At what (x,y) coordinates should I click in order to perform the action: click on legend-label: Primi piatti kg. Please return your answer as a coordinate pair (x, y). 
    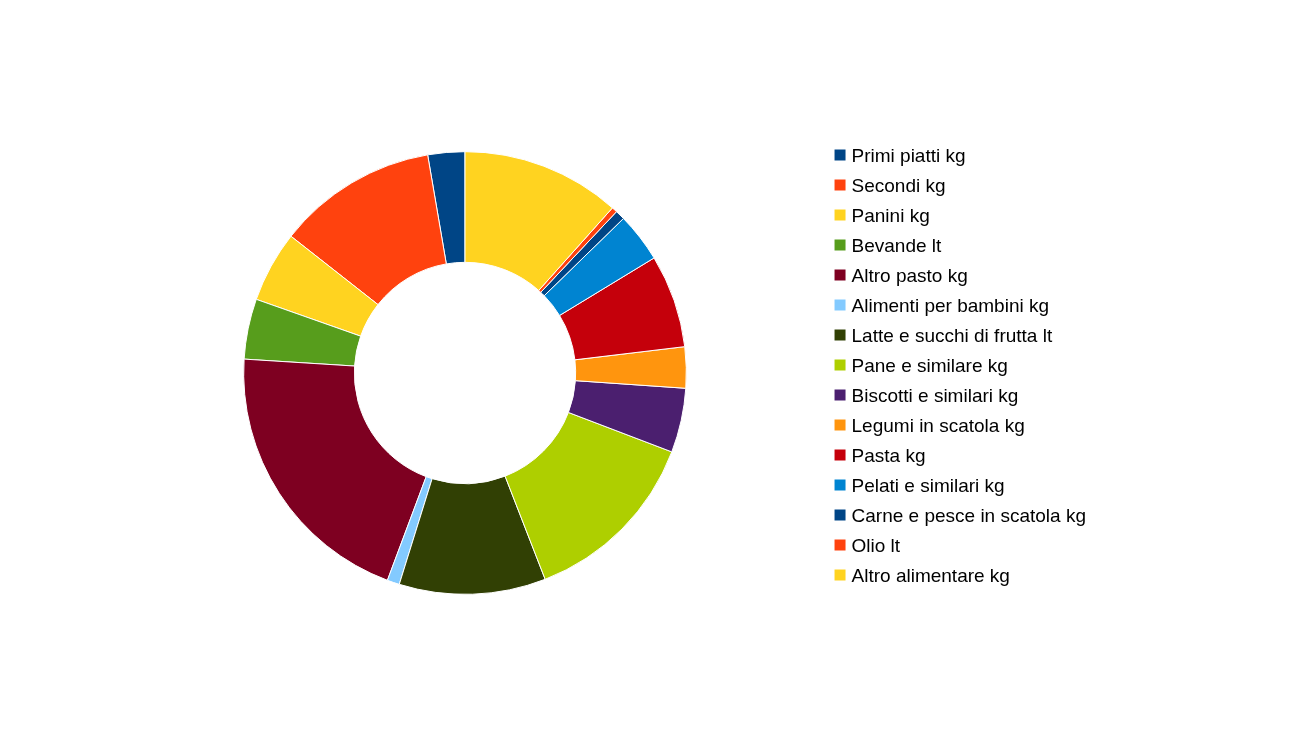
    Looking at the image, I should click on (908, 155).